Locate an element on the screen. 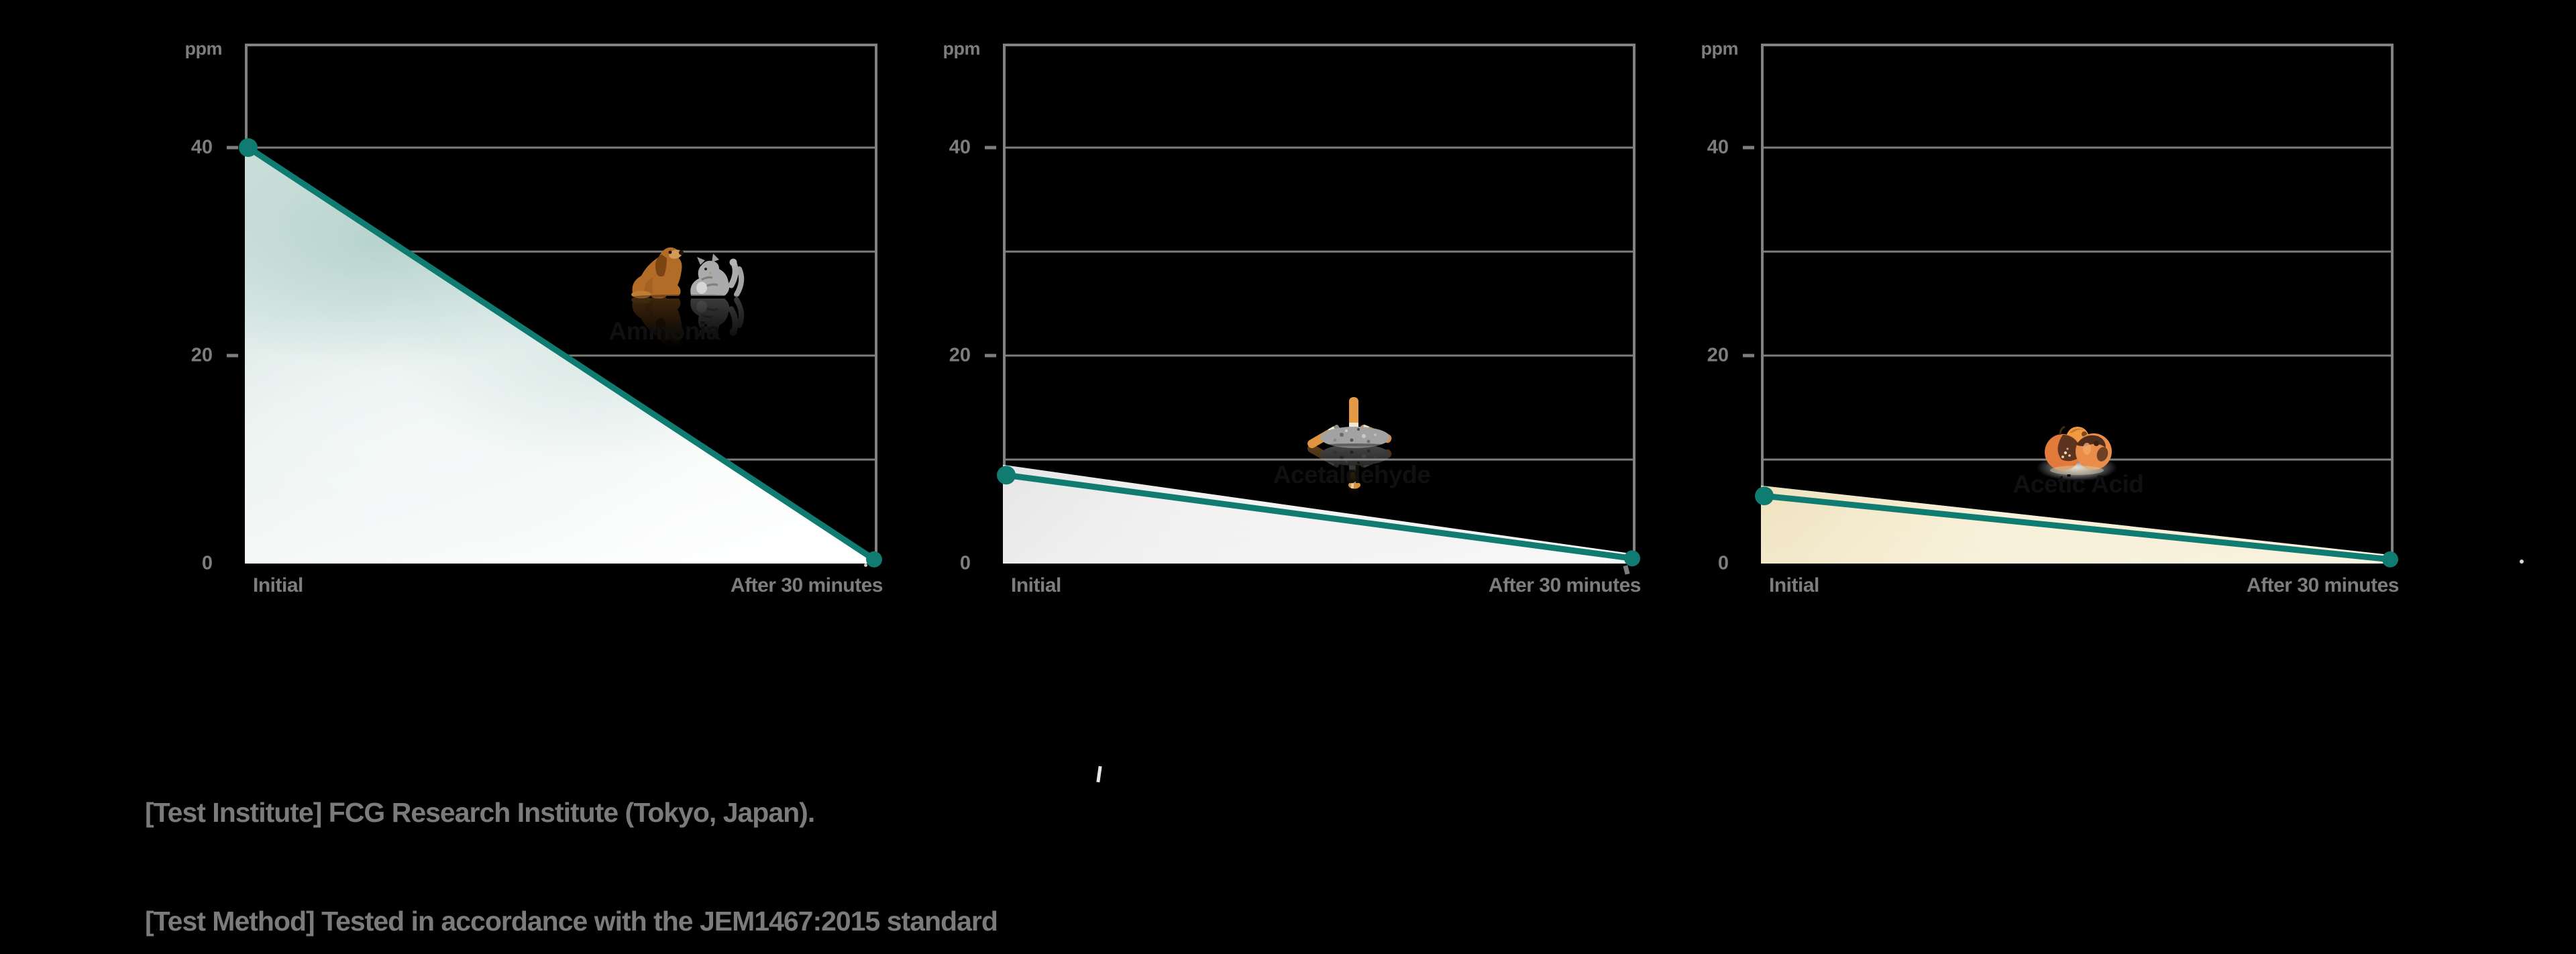 Image resolution: width=2576 pixels, height=954 pixels. plot-area: Acetic Acid is located at coordinates (2076, 306).